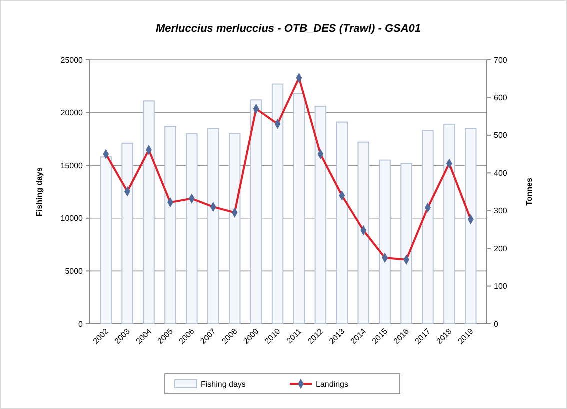 This screenshot has width=567, height=409. What do you see at coordinates (501, 98) in the screenshot?
I see `y2-tick-label: 600` at bounding box center [501, 98].